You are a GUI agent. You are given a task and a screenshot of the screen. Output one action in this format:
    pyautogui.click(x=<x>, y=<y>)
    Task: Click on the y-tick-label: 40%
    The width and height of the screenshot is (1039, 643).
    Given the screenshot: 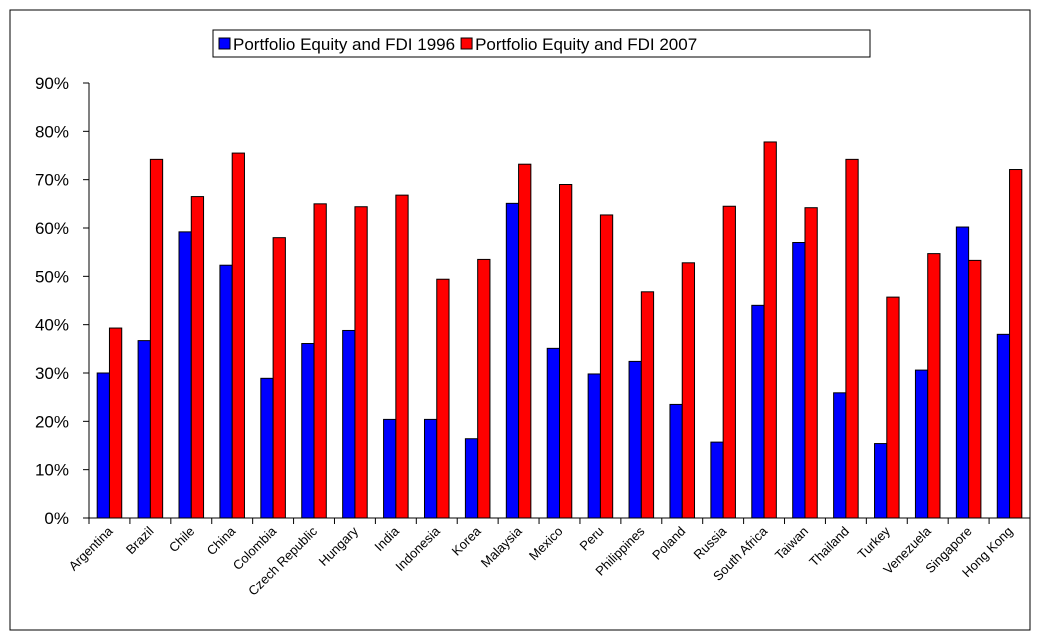 What is the action you would take?
    pyautogui.click(x=52, y=325)
    